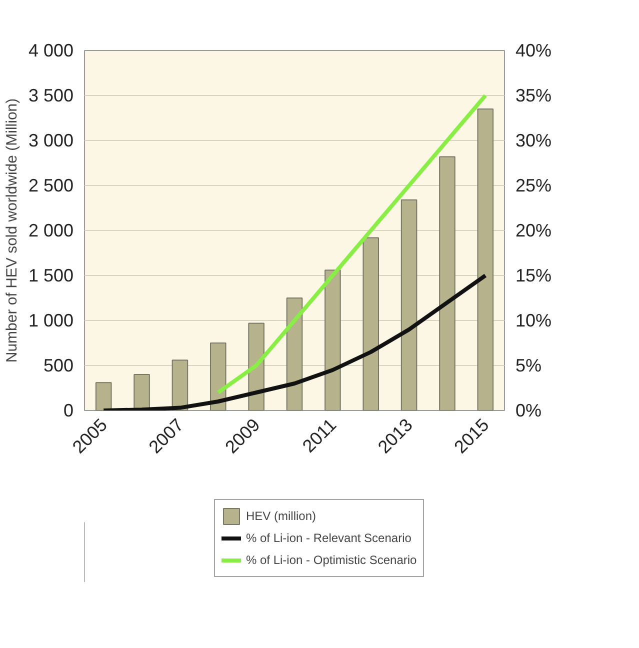  I want to click on line-series, so click(295, 342).